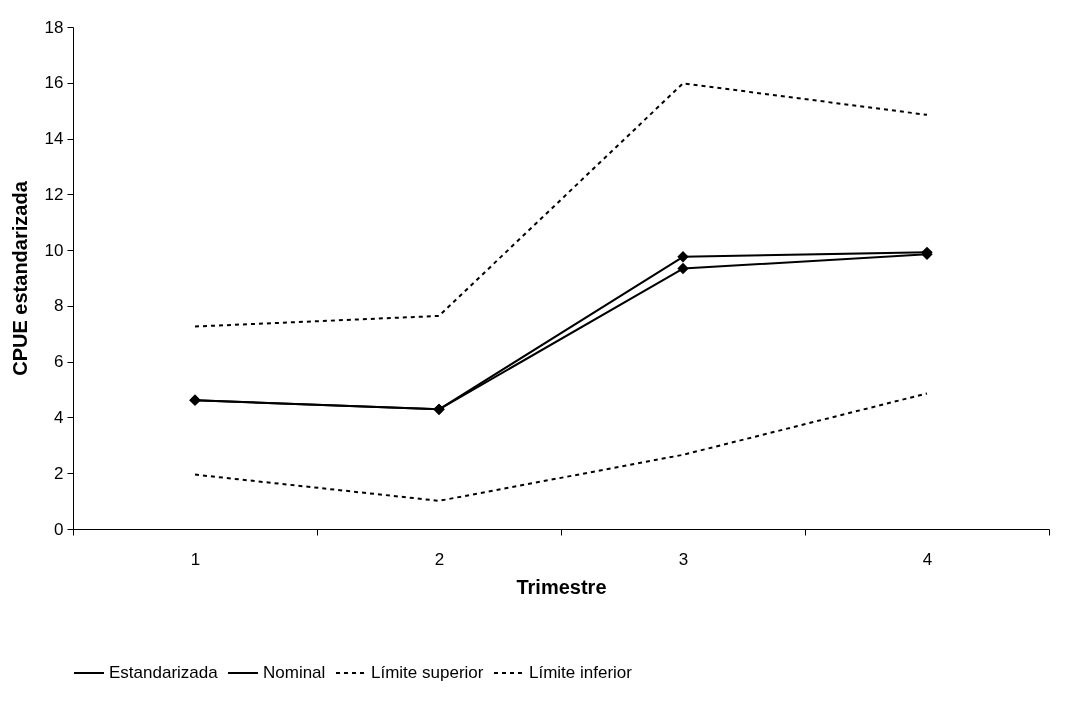 This screenshot has width=1082, height=706. Describe the element at coordinates (195, 559) in the screenshot. I see `x-tick-label: 1` at that location.